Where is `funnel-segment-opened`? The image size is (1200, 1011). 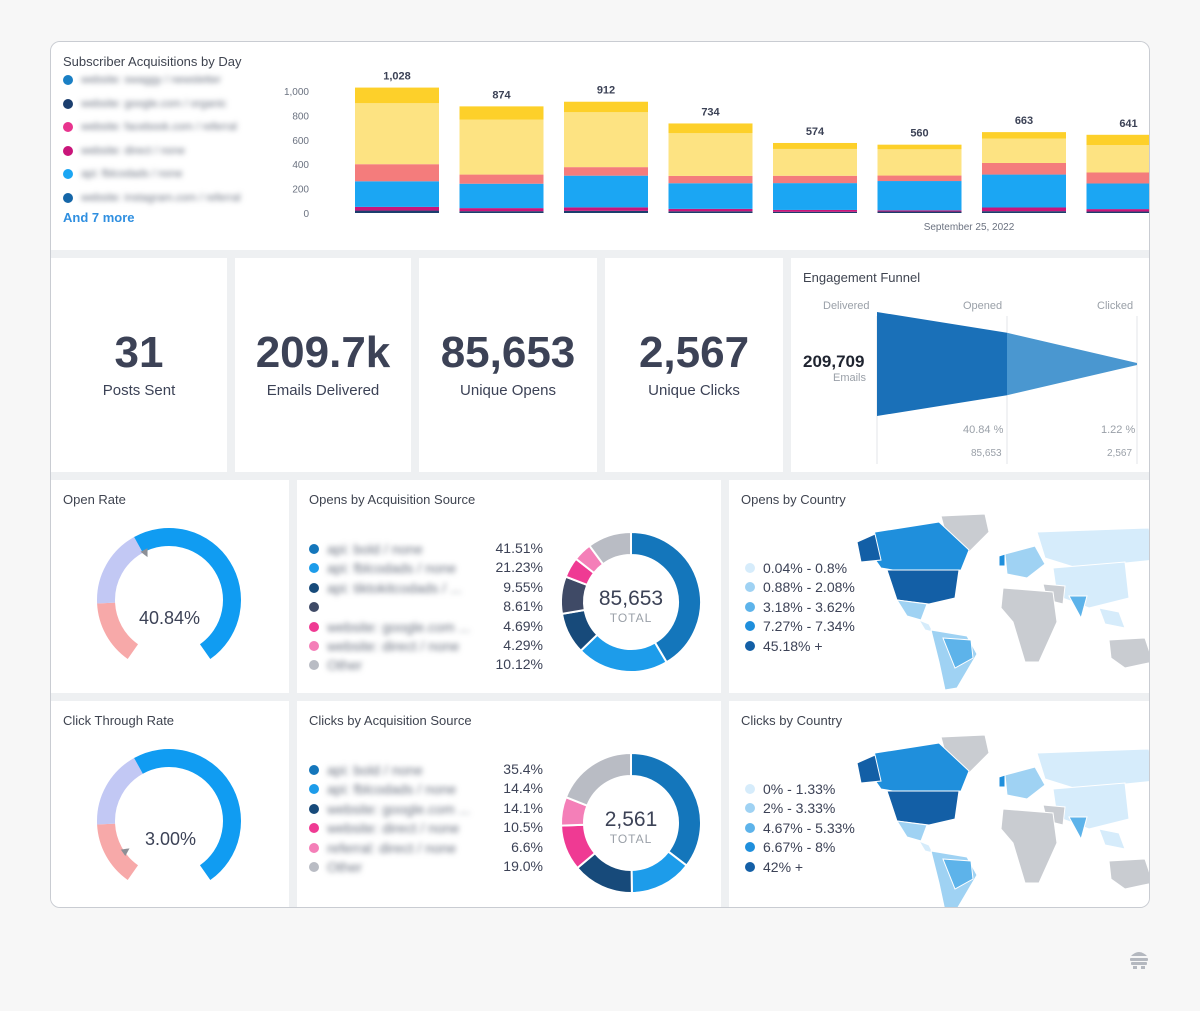
funnel-segment-opened is located at coordinates (1072, 364).